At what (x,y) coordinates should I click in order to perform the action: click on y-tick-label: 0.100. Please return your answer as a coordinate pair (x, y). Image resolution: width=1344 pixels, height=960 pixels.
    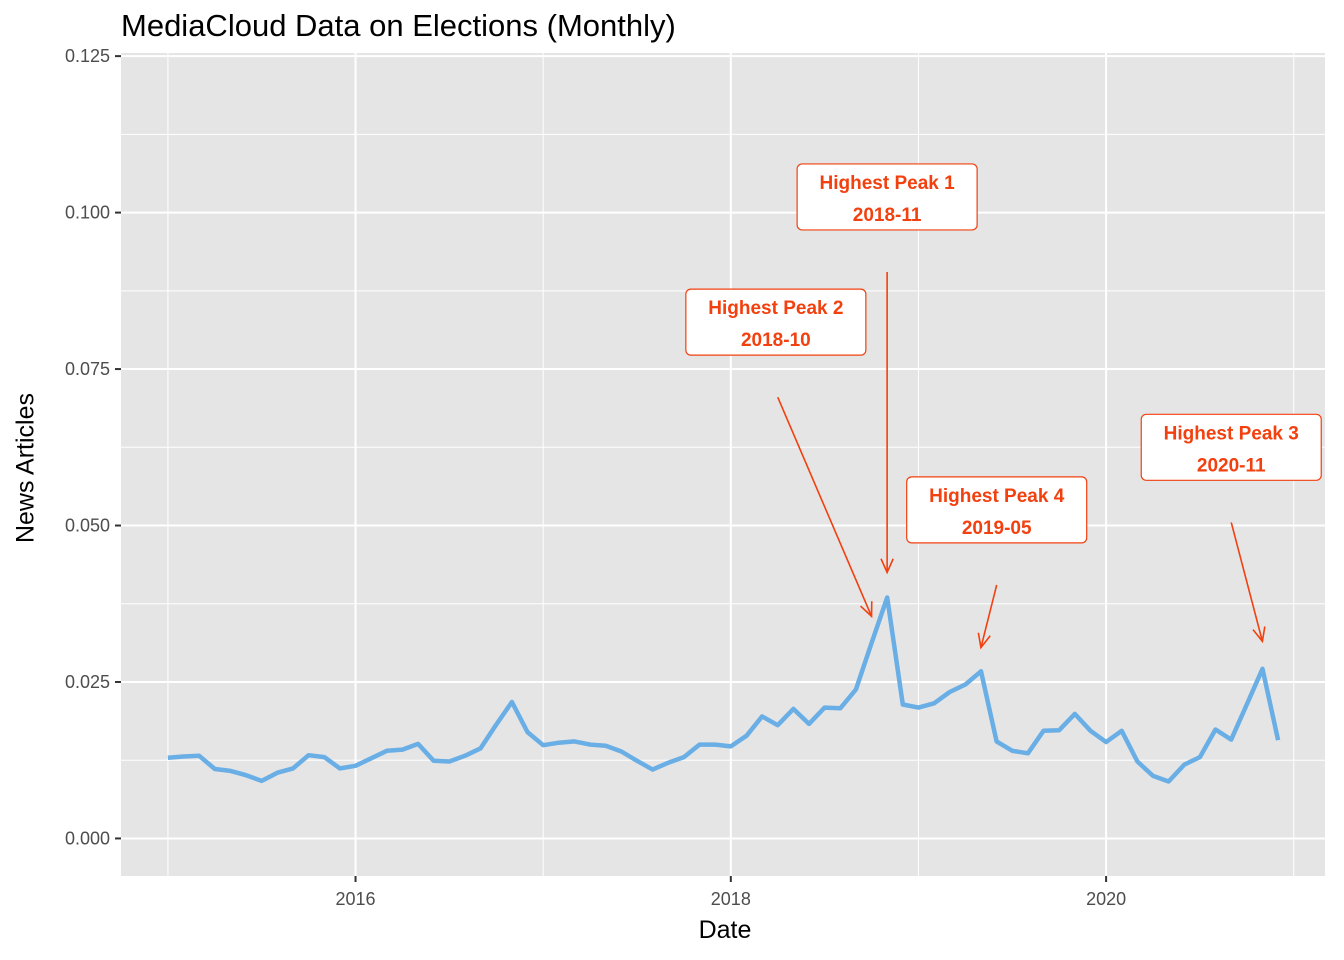
    Looking at the image, I should click on (87, 213).